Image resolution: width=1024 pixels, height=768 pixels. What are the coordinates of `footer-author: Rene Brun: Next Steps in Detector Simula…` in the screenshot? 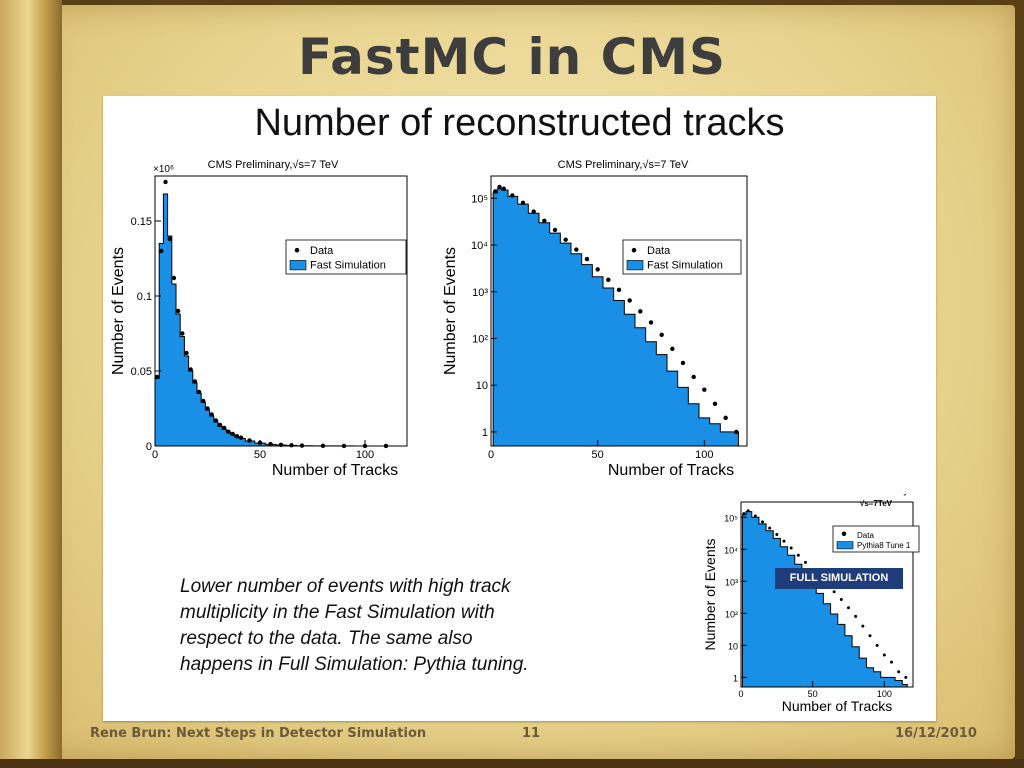 It's located at (258, 733).